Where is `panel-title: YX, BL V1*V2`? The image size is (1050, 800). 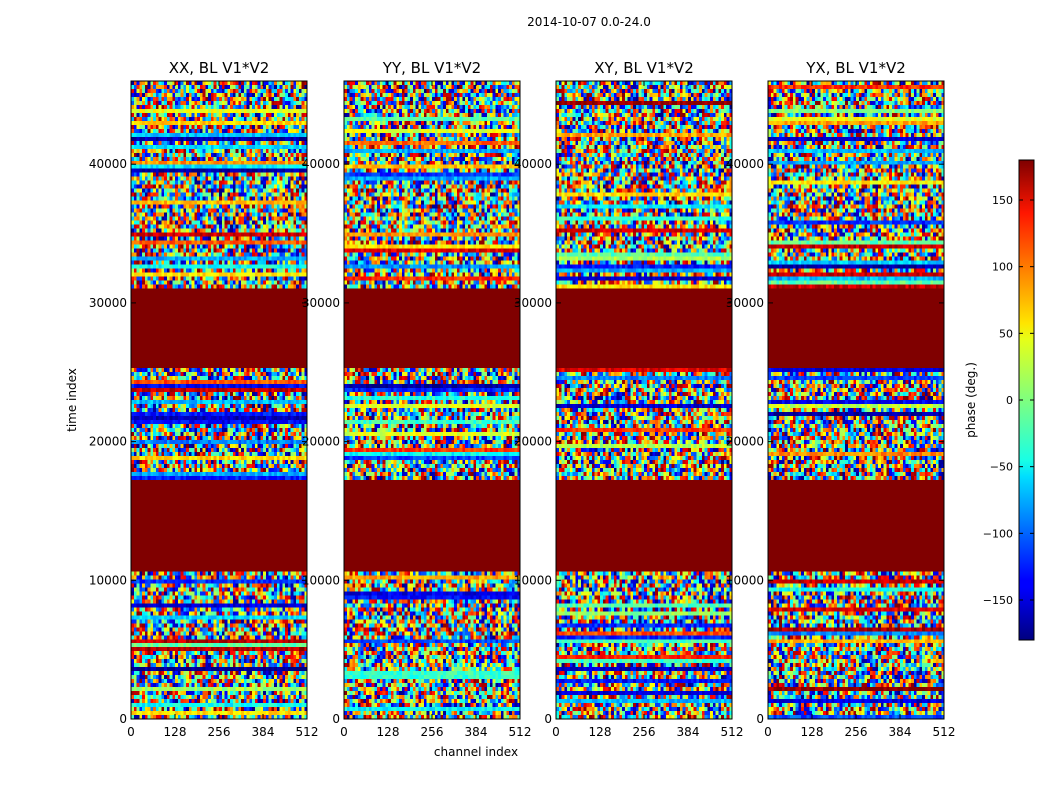 panel-title: YX, BL V1*V2 is located at coordinates (855, 68).